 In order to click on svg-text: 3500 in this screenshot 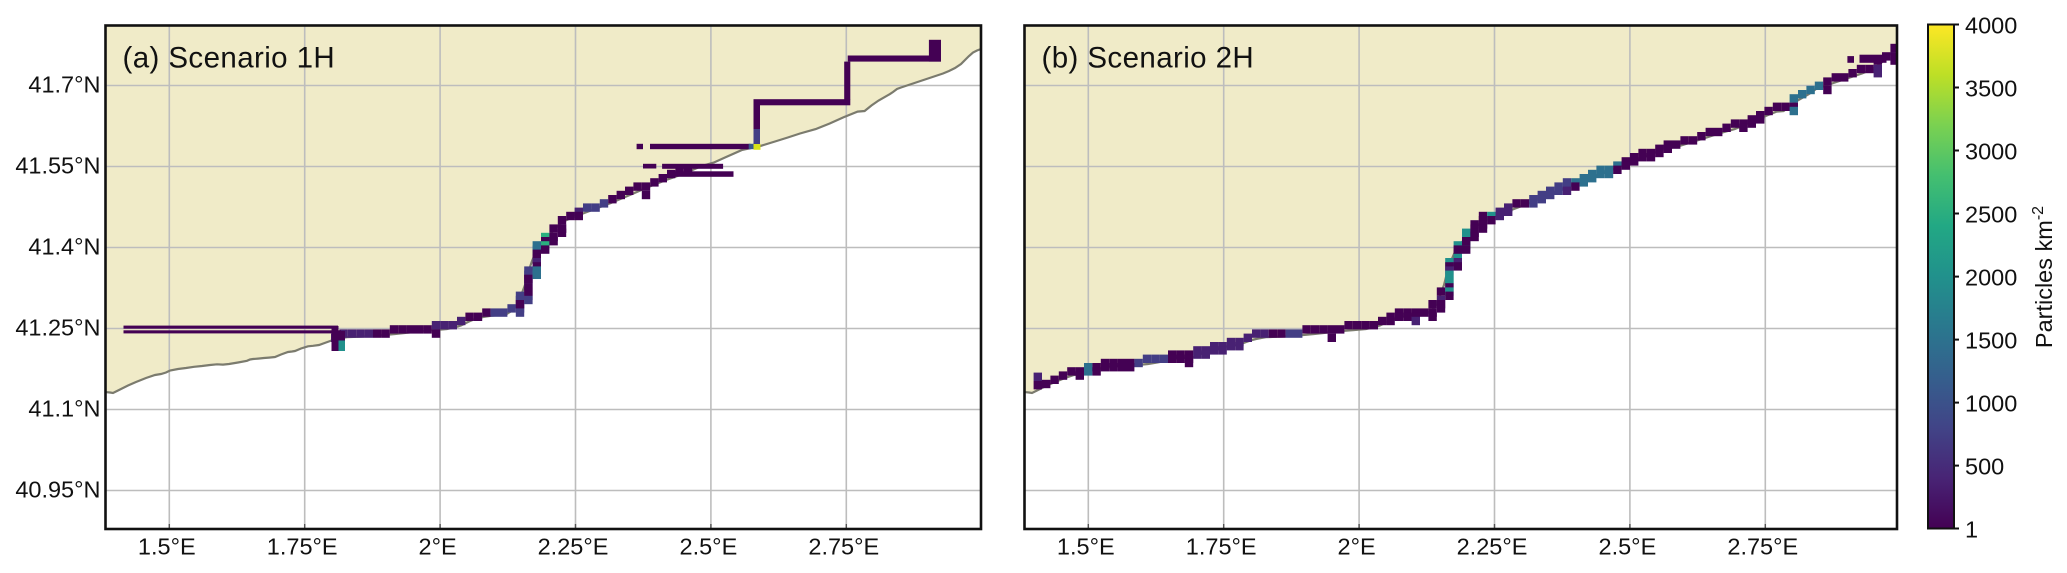, I will do `click(1991, 89)`.